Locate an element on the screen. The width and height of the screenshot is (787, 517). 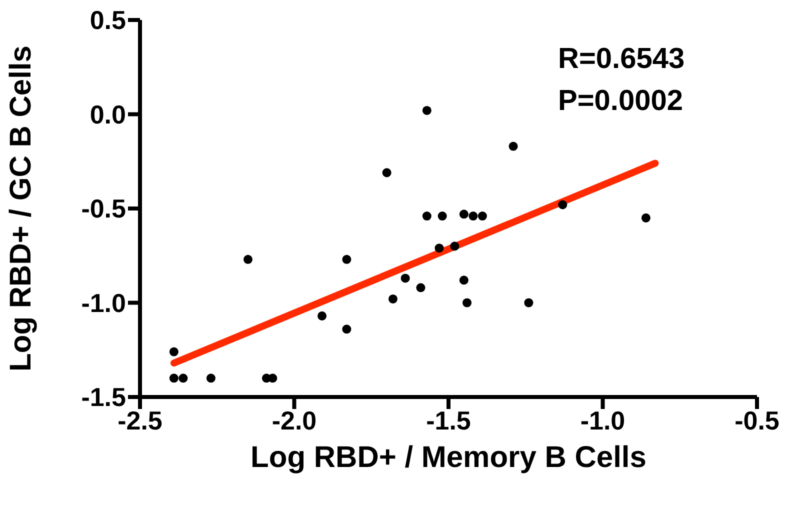
y-tick-label: 0.0 is located at coordinates (108, 114).